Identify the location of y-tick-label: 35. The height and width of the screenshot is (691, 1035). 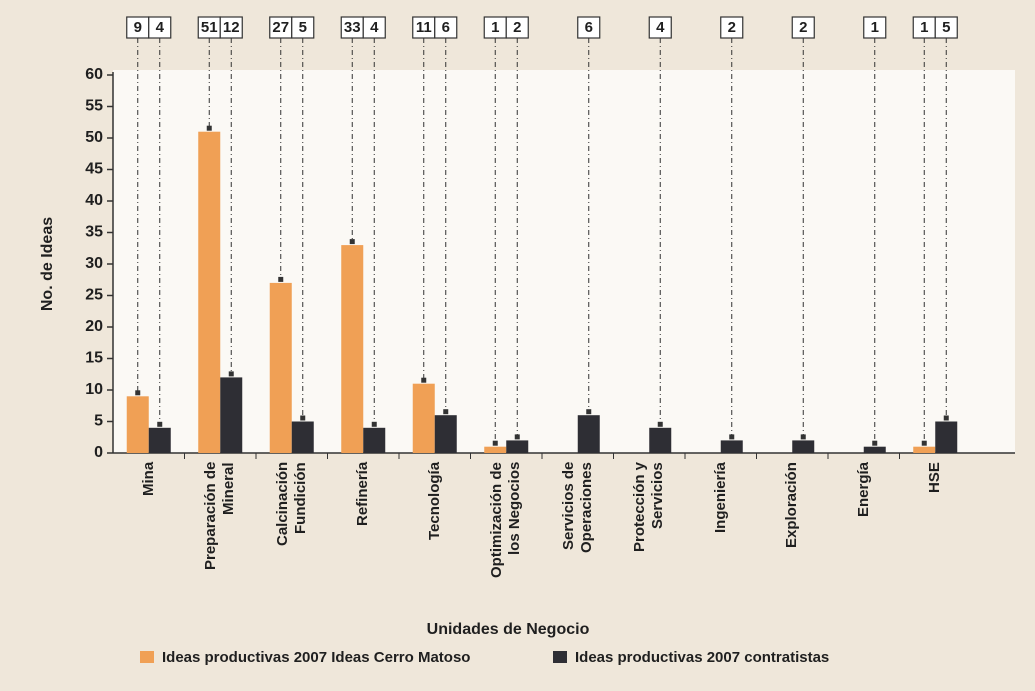
(94, 232).